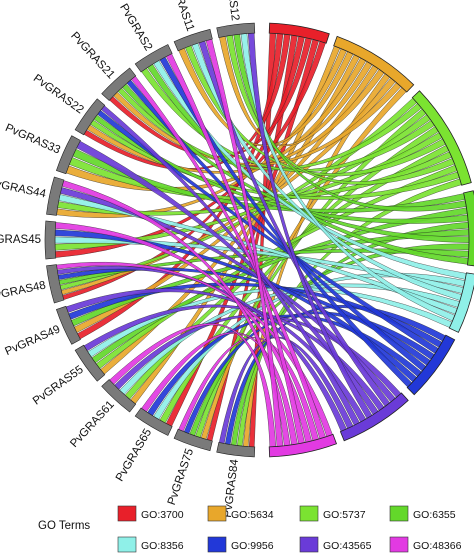 The height and width of the screenshot is (560, 474). What do you see at coordinates (64, 526) in the screenshot?
I see `legend-title: GO Terms` at bounding box center [64, 526].